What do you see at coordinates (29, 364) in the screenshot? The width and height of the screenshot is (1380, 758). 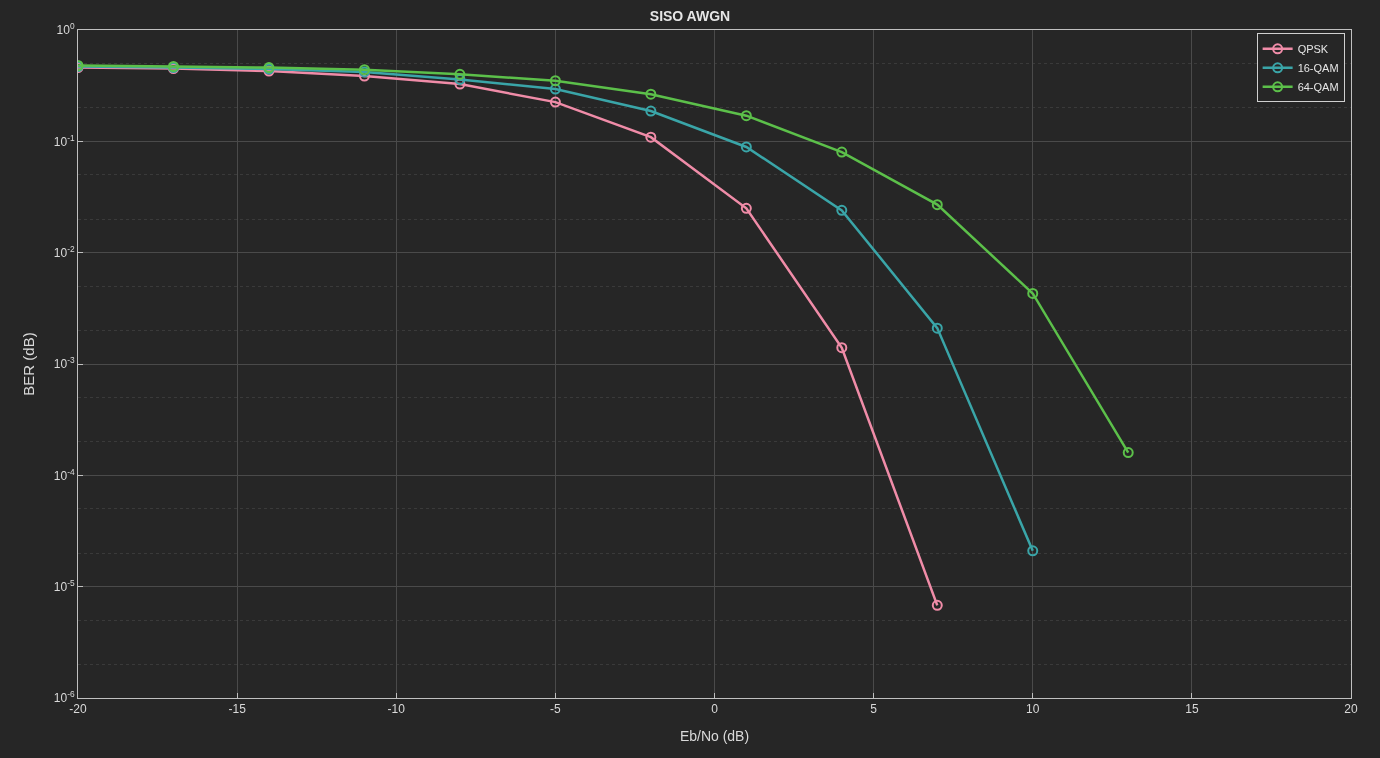 I see `y-axis-title: BER (dB)` at bounding box center [29, 364].